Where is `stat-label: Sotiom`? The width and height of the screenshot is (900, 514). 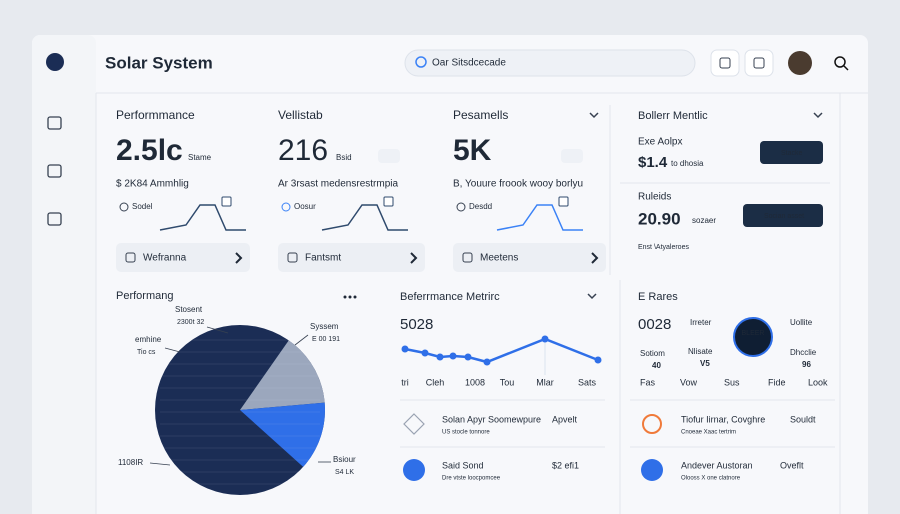 stat-label: Sotiom is located at coordinates (652, 353).